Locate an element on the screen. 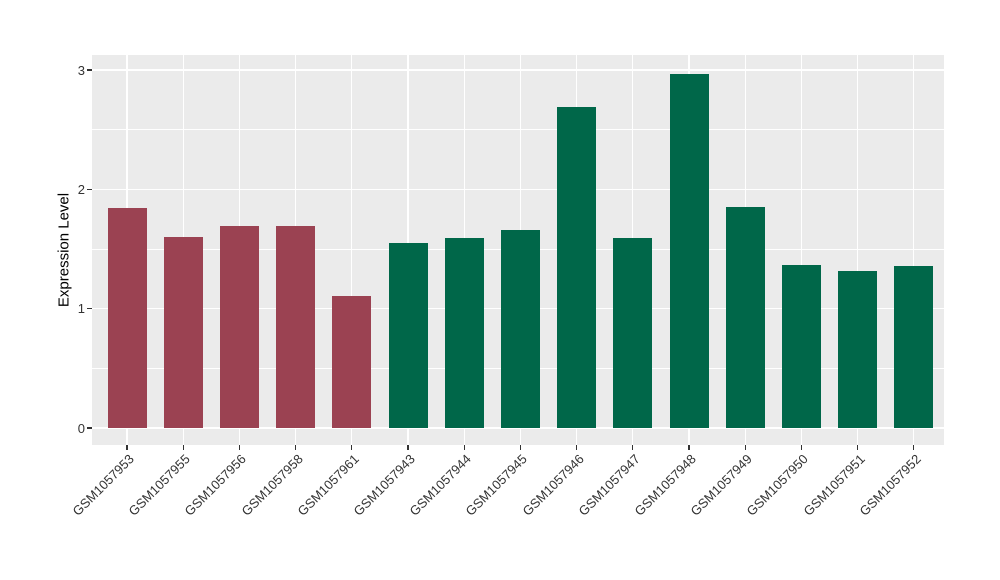 Image resolution: width=1000 pixels, height=580 pixels. y-axis-title: Expression Level is located at coordinates (64, 250).